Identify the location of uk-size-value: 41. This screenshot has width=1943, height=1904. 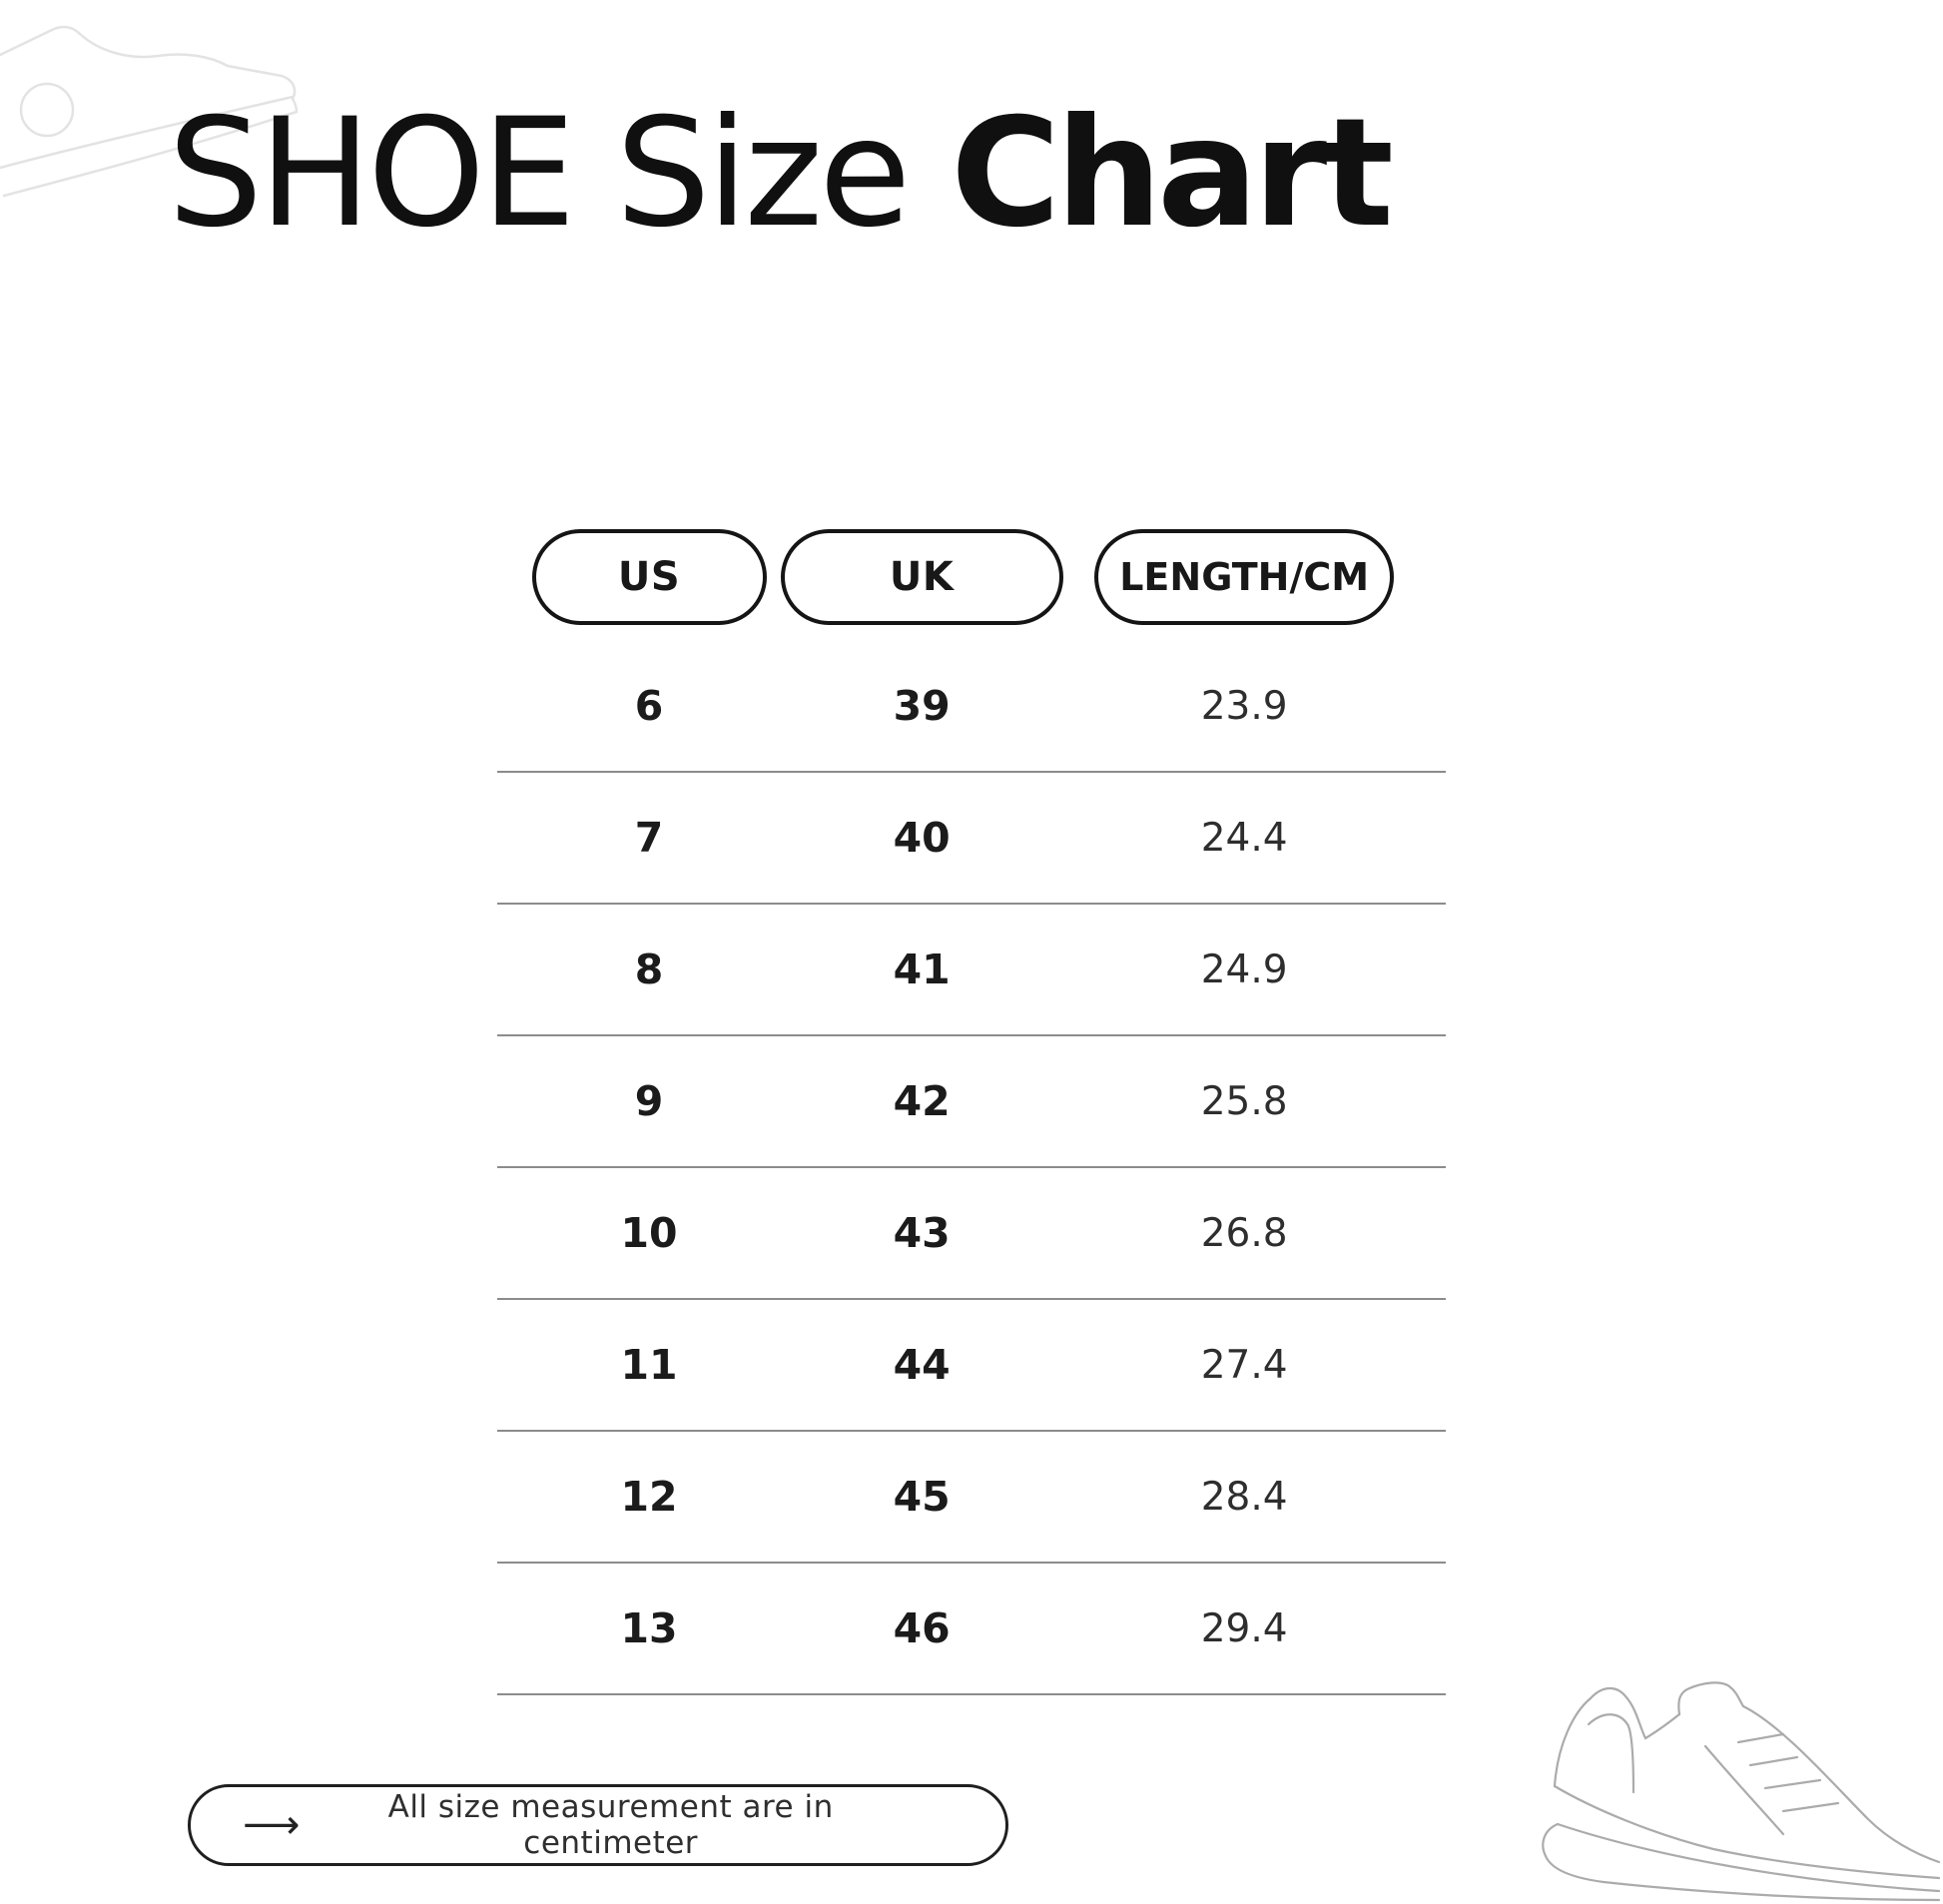
(922, 969).